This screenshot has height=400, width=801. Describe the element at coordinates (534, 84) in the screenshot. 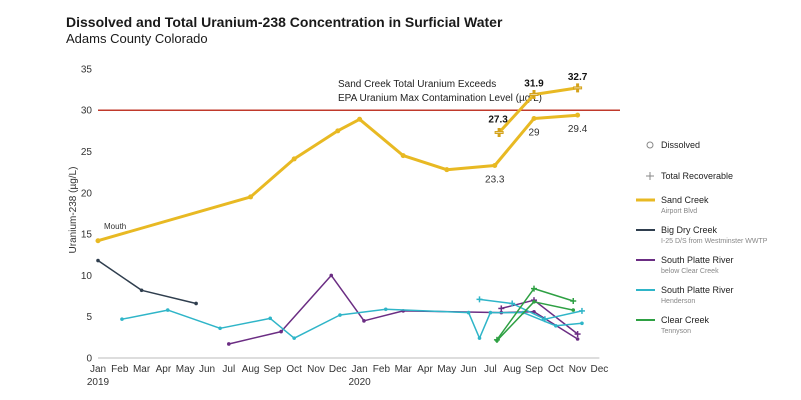

I see `data-label: 31.9` at that location.